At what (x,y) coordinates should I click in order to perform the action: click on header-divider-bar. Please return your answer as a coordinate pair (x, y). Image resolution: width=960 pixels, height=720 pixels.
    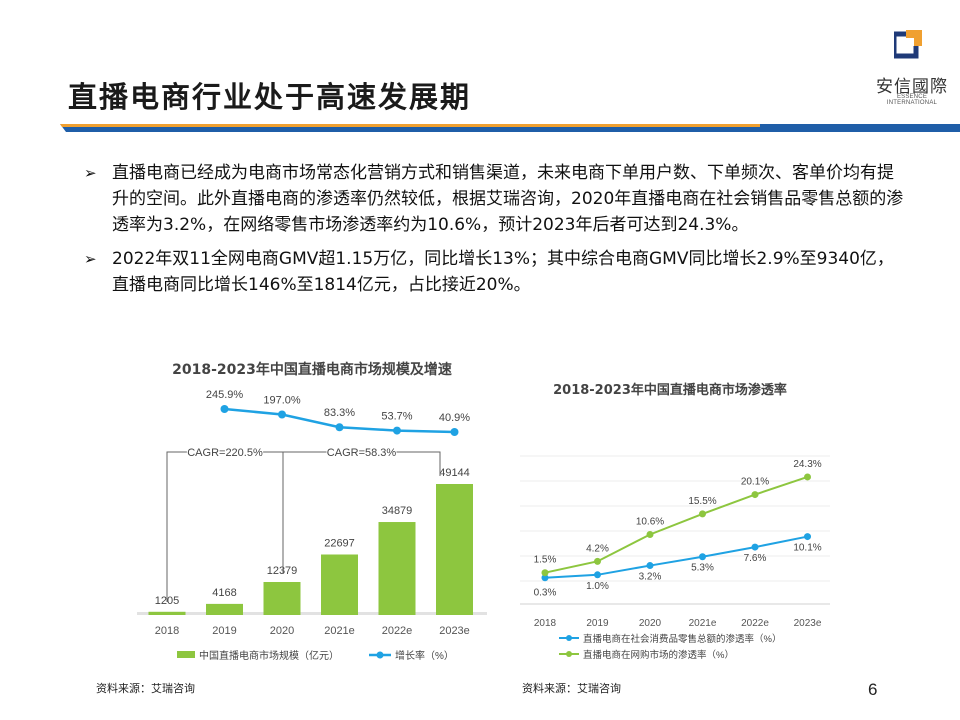
    Looking at the image, I should click on (510, 128).